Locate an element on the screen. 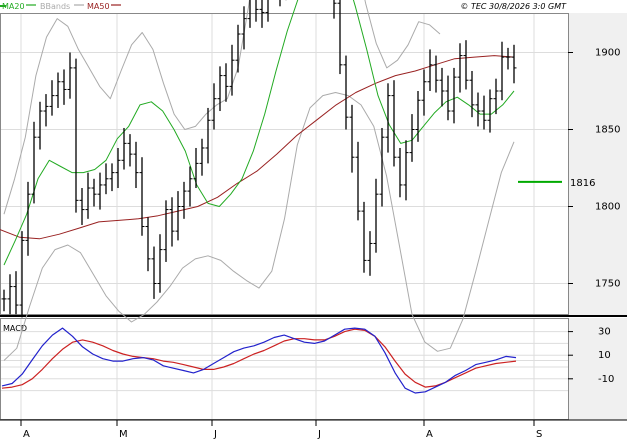 The image size is (627, 440). macd-title: MACD is located at coordinates (15, 328).